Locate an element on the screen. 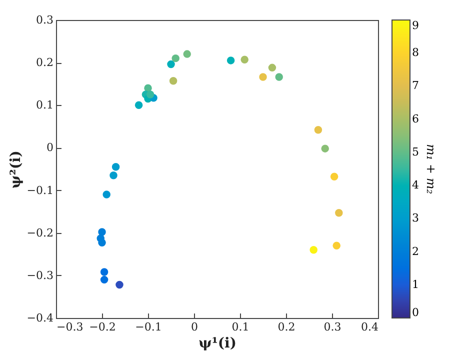 This screenshot has height=355, width=474. x-tick-label: 0.4 is located at coordinates (369, 327).